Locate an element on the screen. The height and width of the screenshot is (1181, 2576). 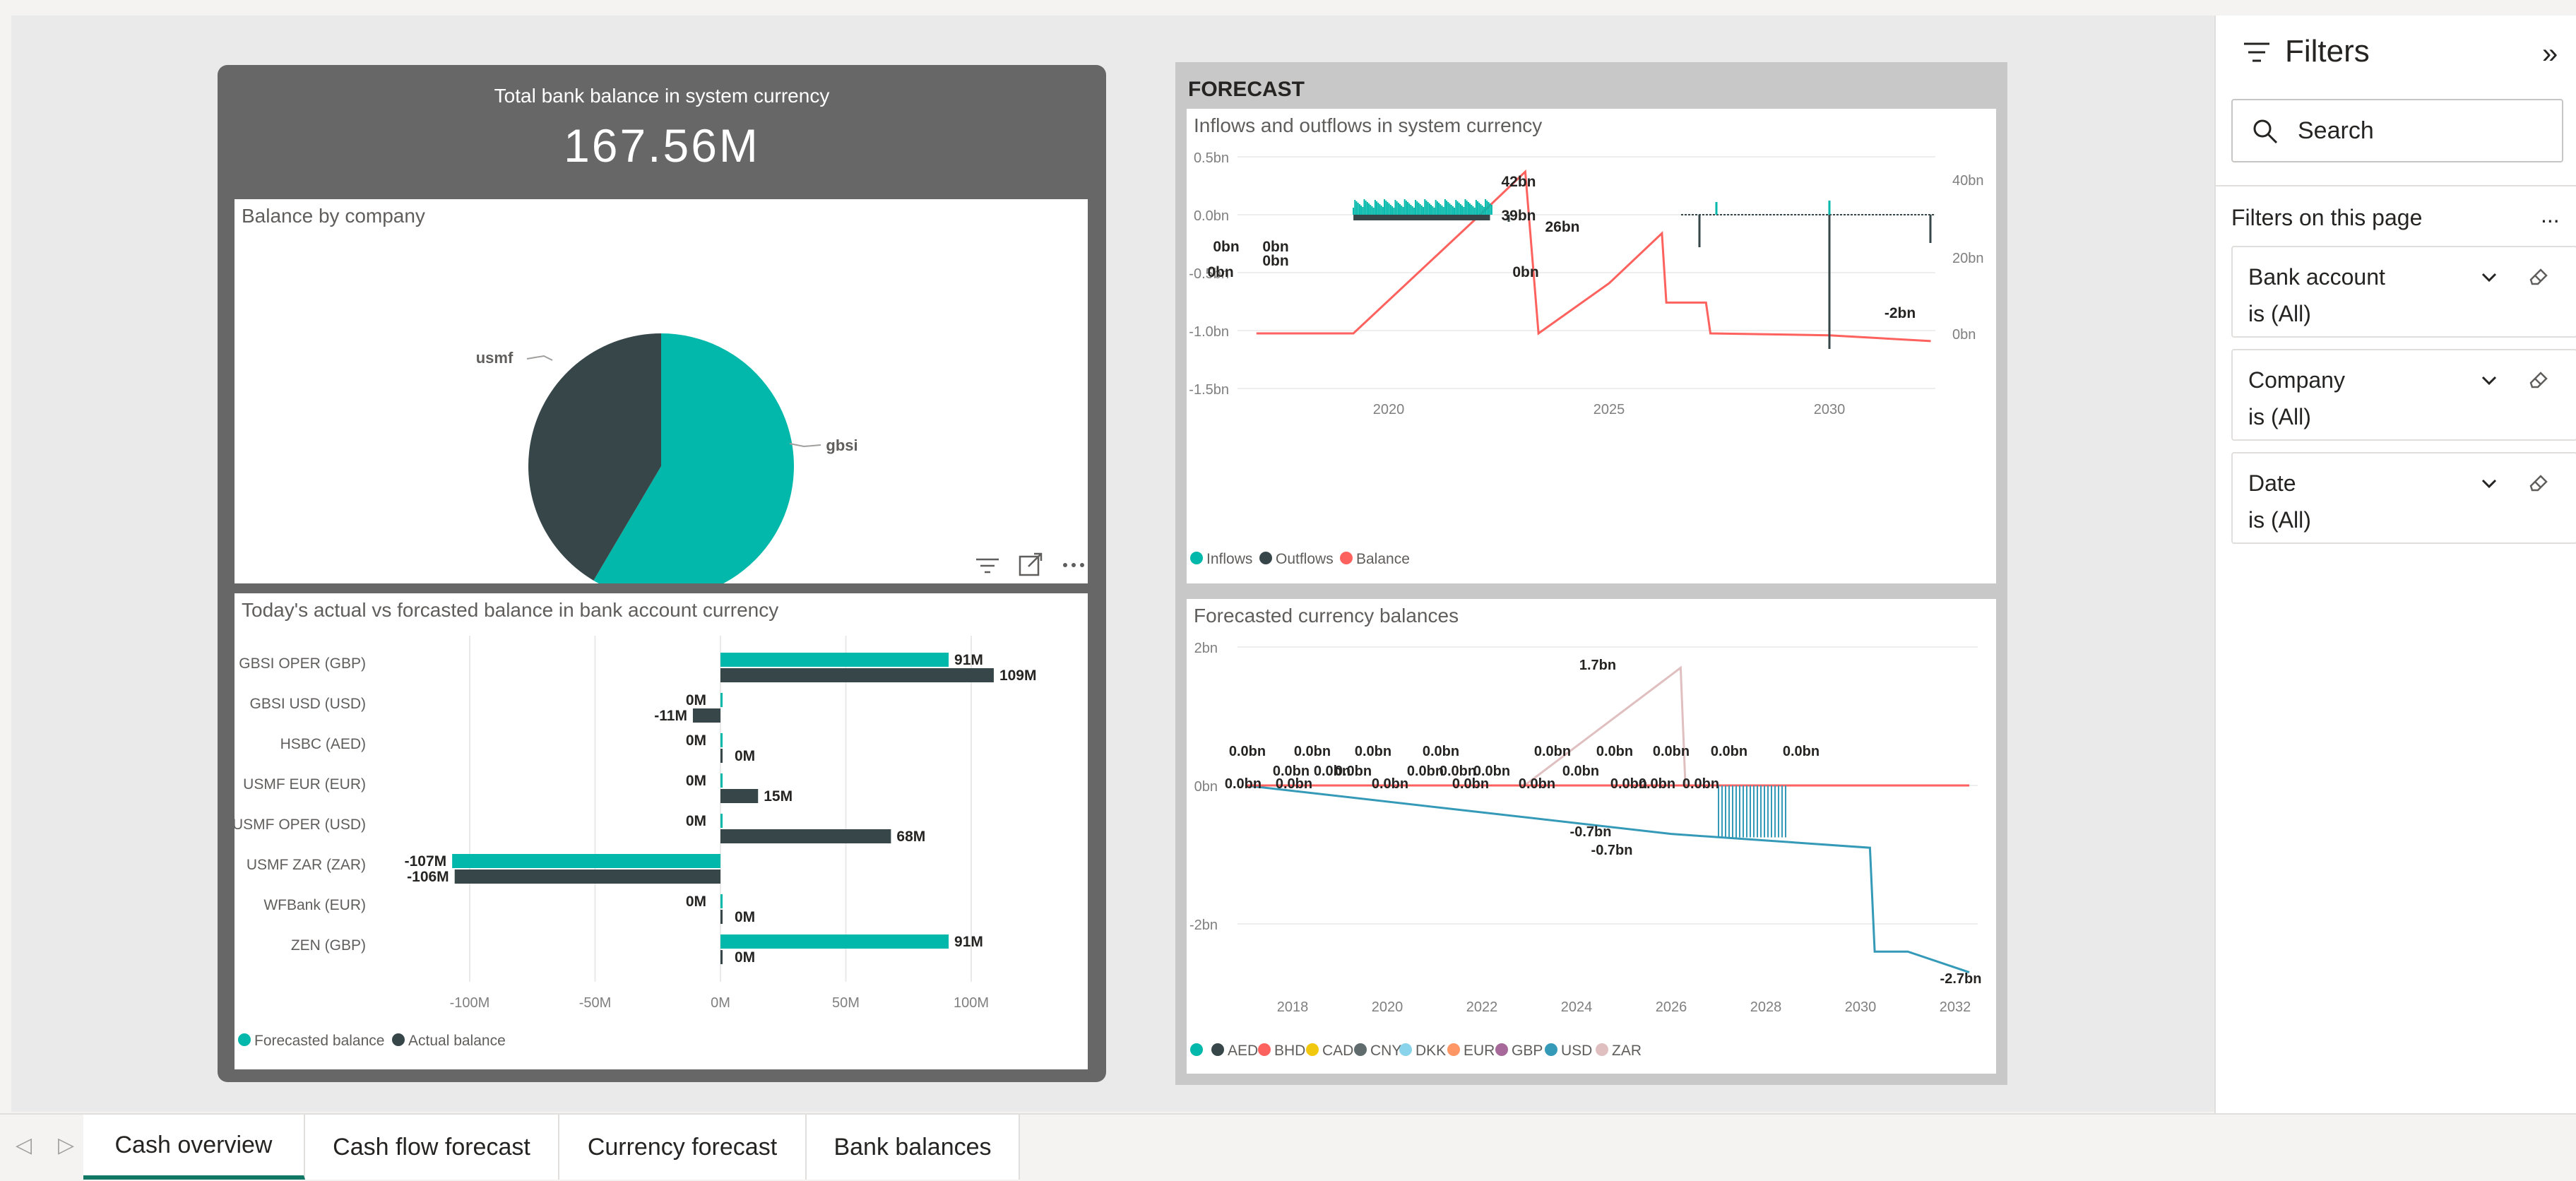
filters-search-input: Search is located at coordinates (2397, 130).